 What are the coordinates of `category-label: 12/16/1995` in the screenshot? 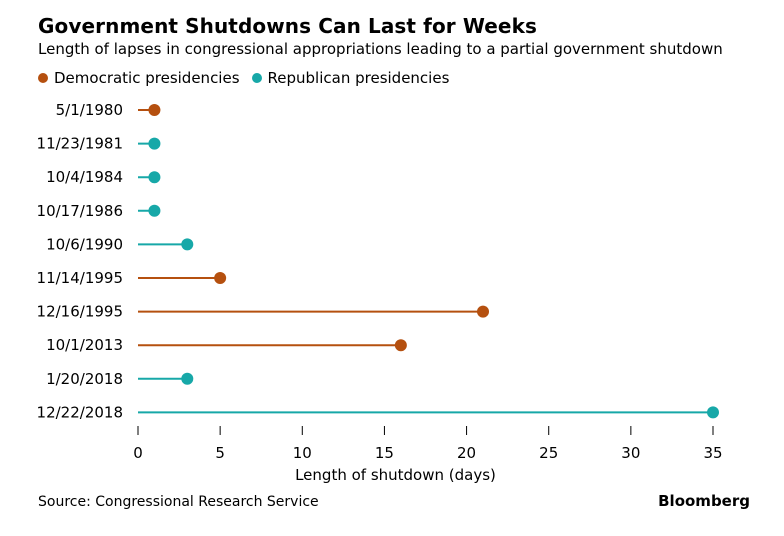 It's located at (80, 312).